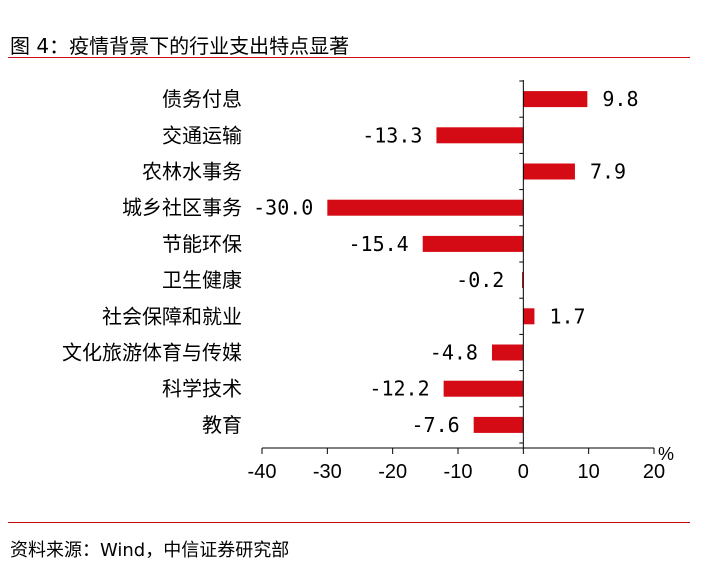  I want to click on figure-title: 图 4：疫情背景下的行业支出特点显著, so click(180, 46).